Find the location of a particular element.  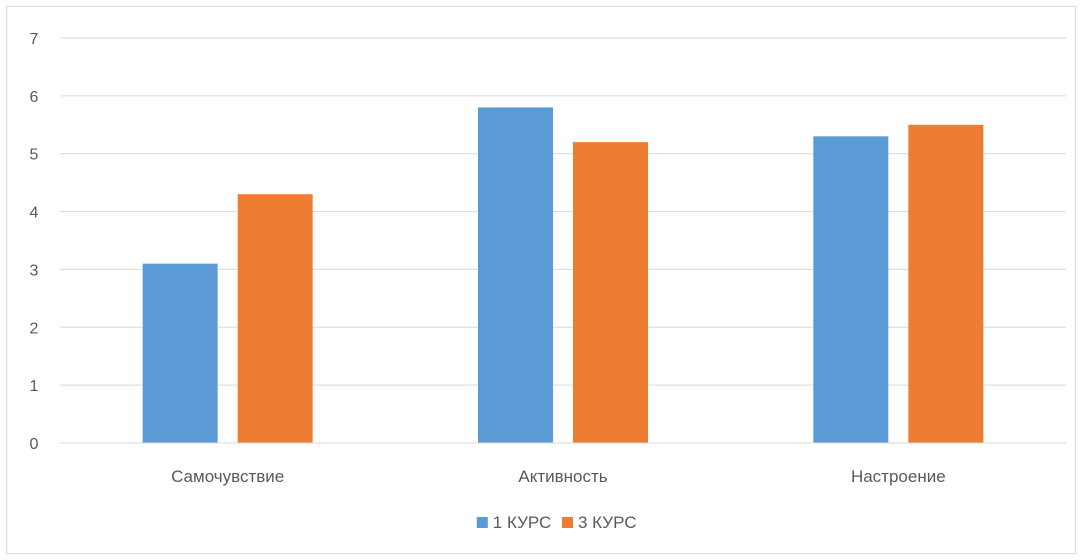

y-tick-label: 5 is located at coordinates (34, 155).